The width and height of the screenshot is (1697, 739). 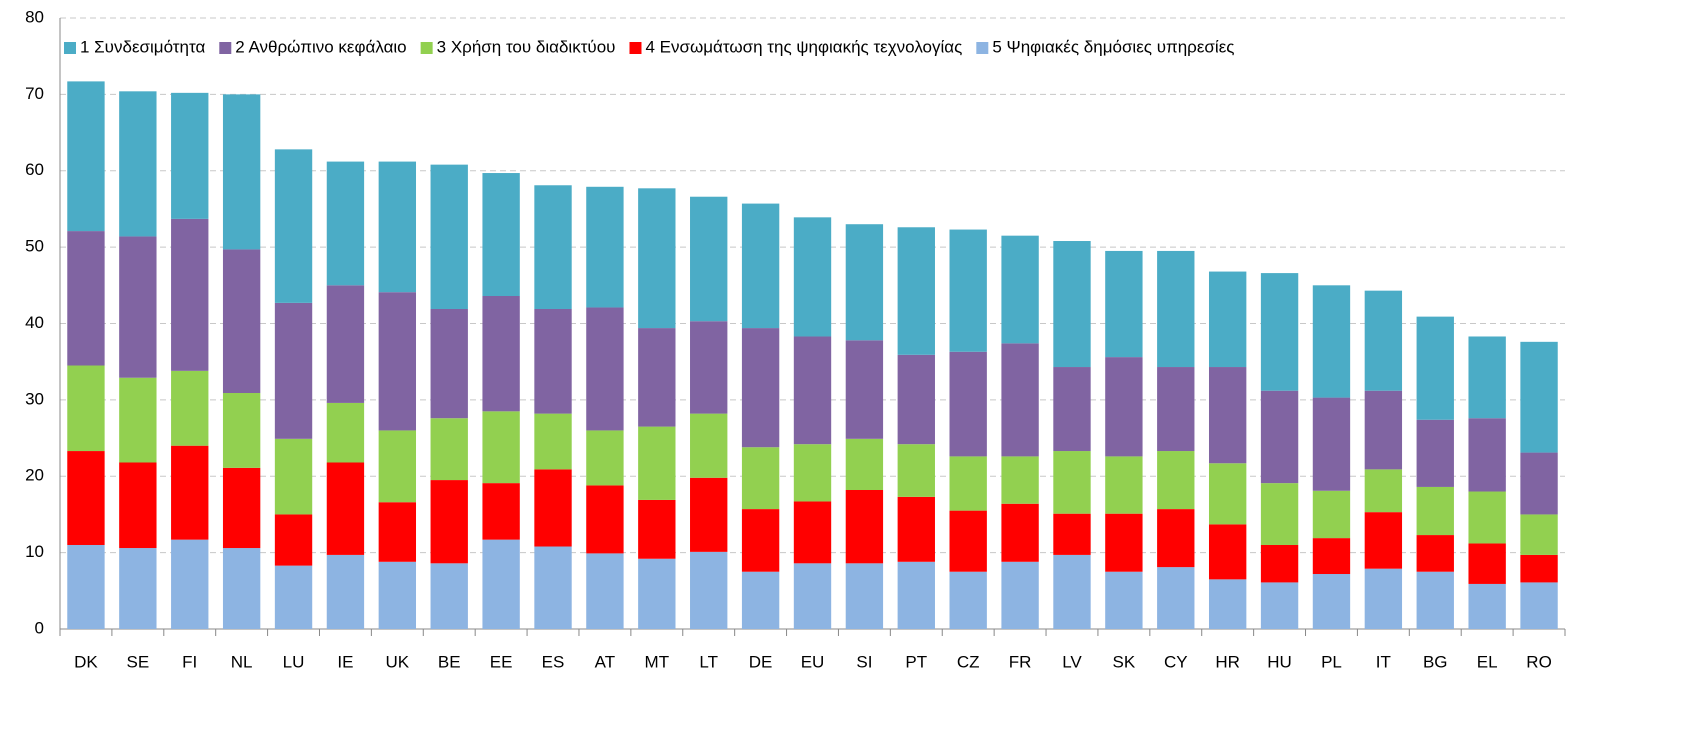 I want to click on x-tick-label: FR, so click(x=1020, y=661).